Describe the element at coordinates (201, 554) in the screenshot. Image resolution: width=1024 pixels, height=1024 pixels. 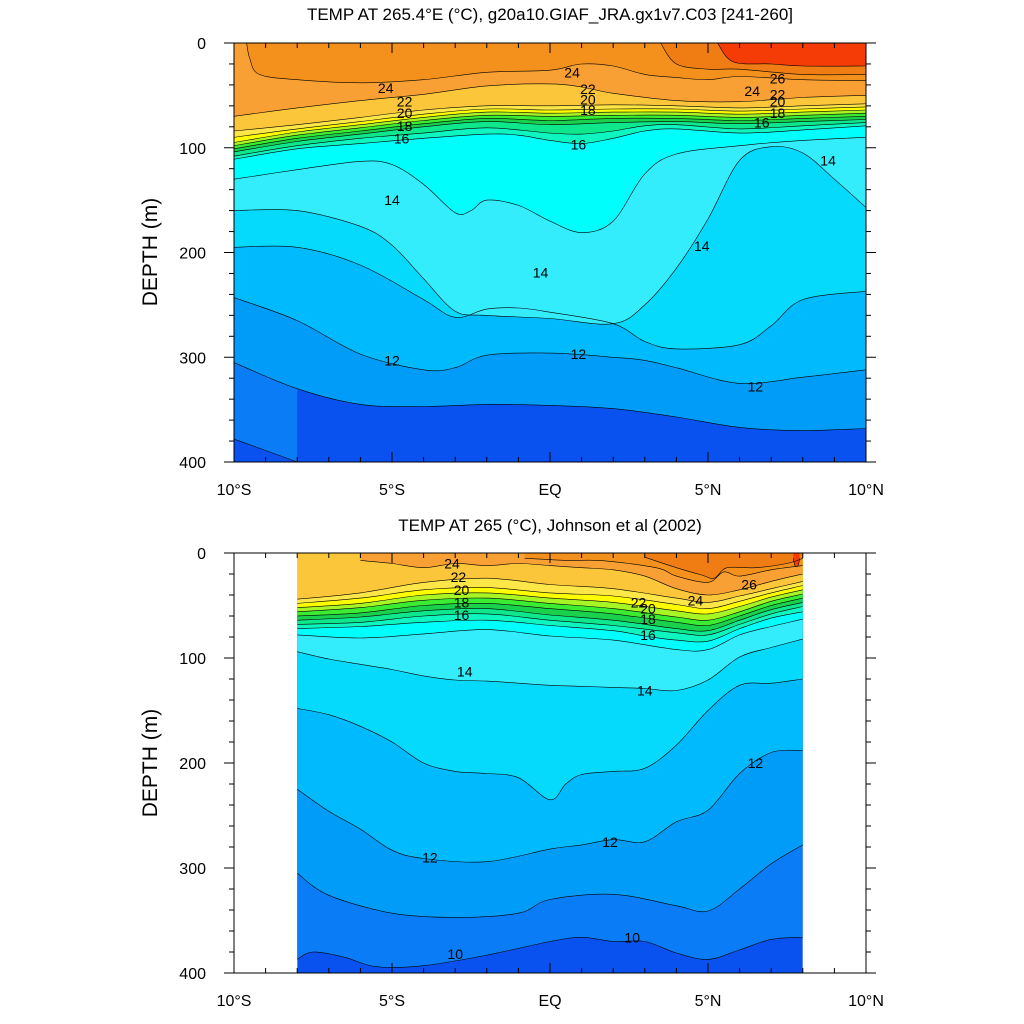
I see `y-tick-label: 0` at that location.